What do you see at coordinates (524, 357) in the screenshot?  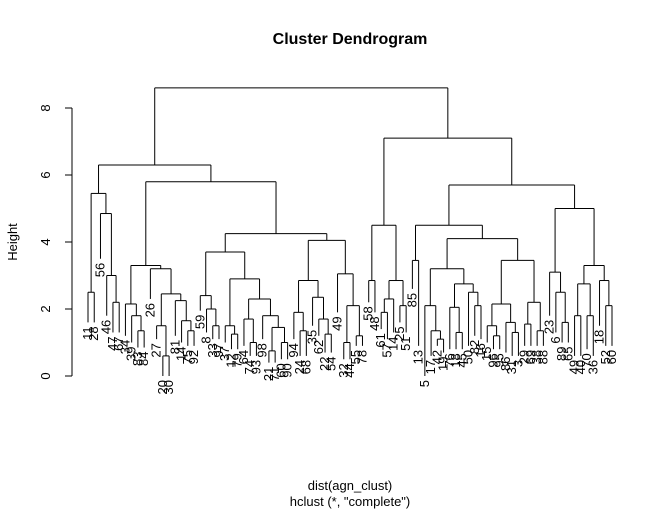 I see `leaf-label: 29` at bounding box center [524, 357].